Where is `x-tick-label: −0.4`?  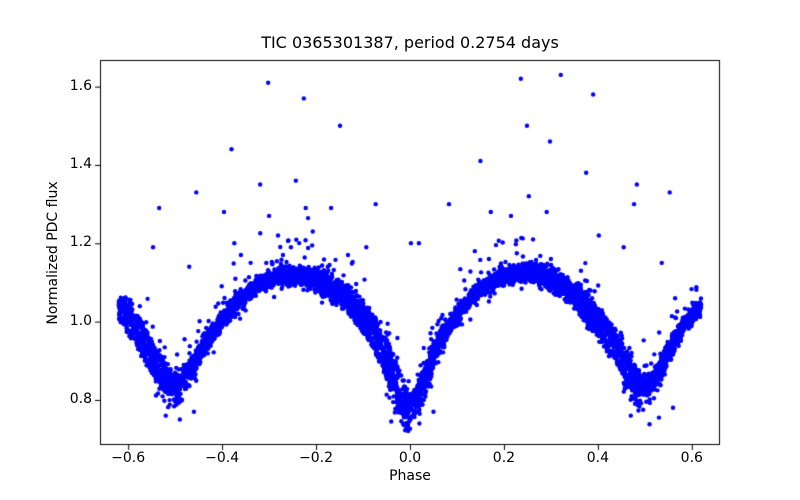 x-tick-label: −0.4 is located at coordinates (222, 458).